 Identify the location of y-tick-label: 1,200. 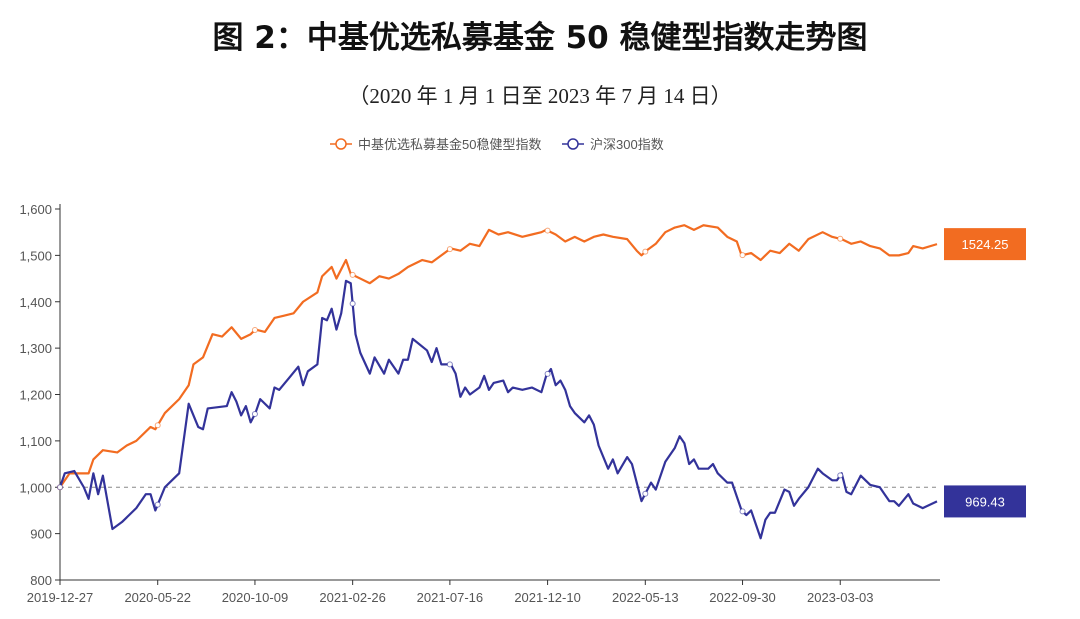
(35, 395).